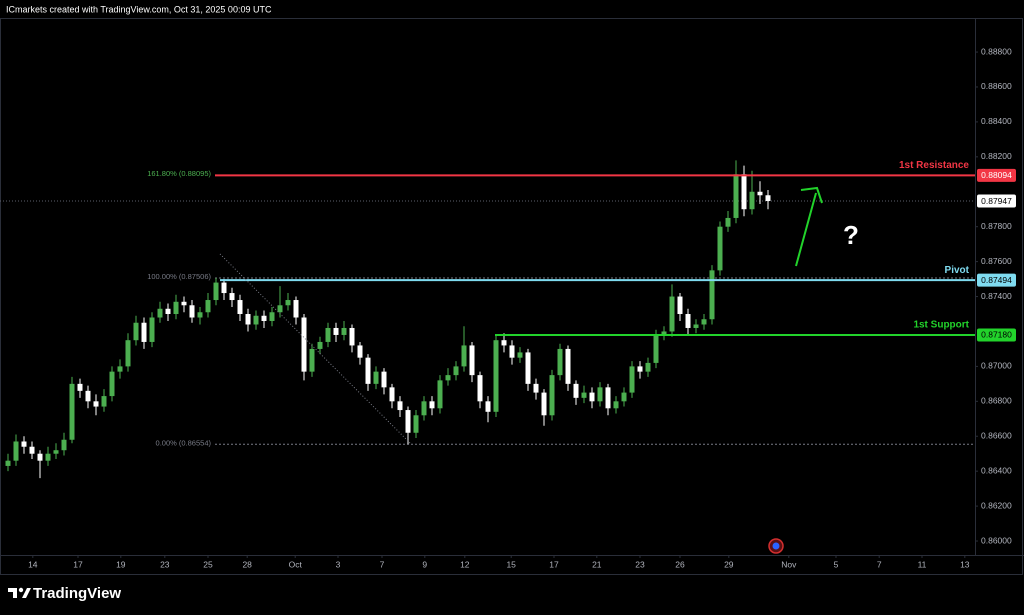 The image size is (1024, 615). Describe the element at coordinates (789, 564) in the screenshot. I see `x-tick-label: Nov` at that location.